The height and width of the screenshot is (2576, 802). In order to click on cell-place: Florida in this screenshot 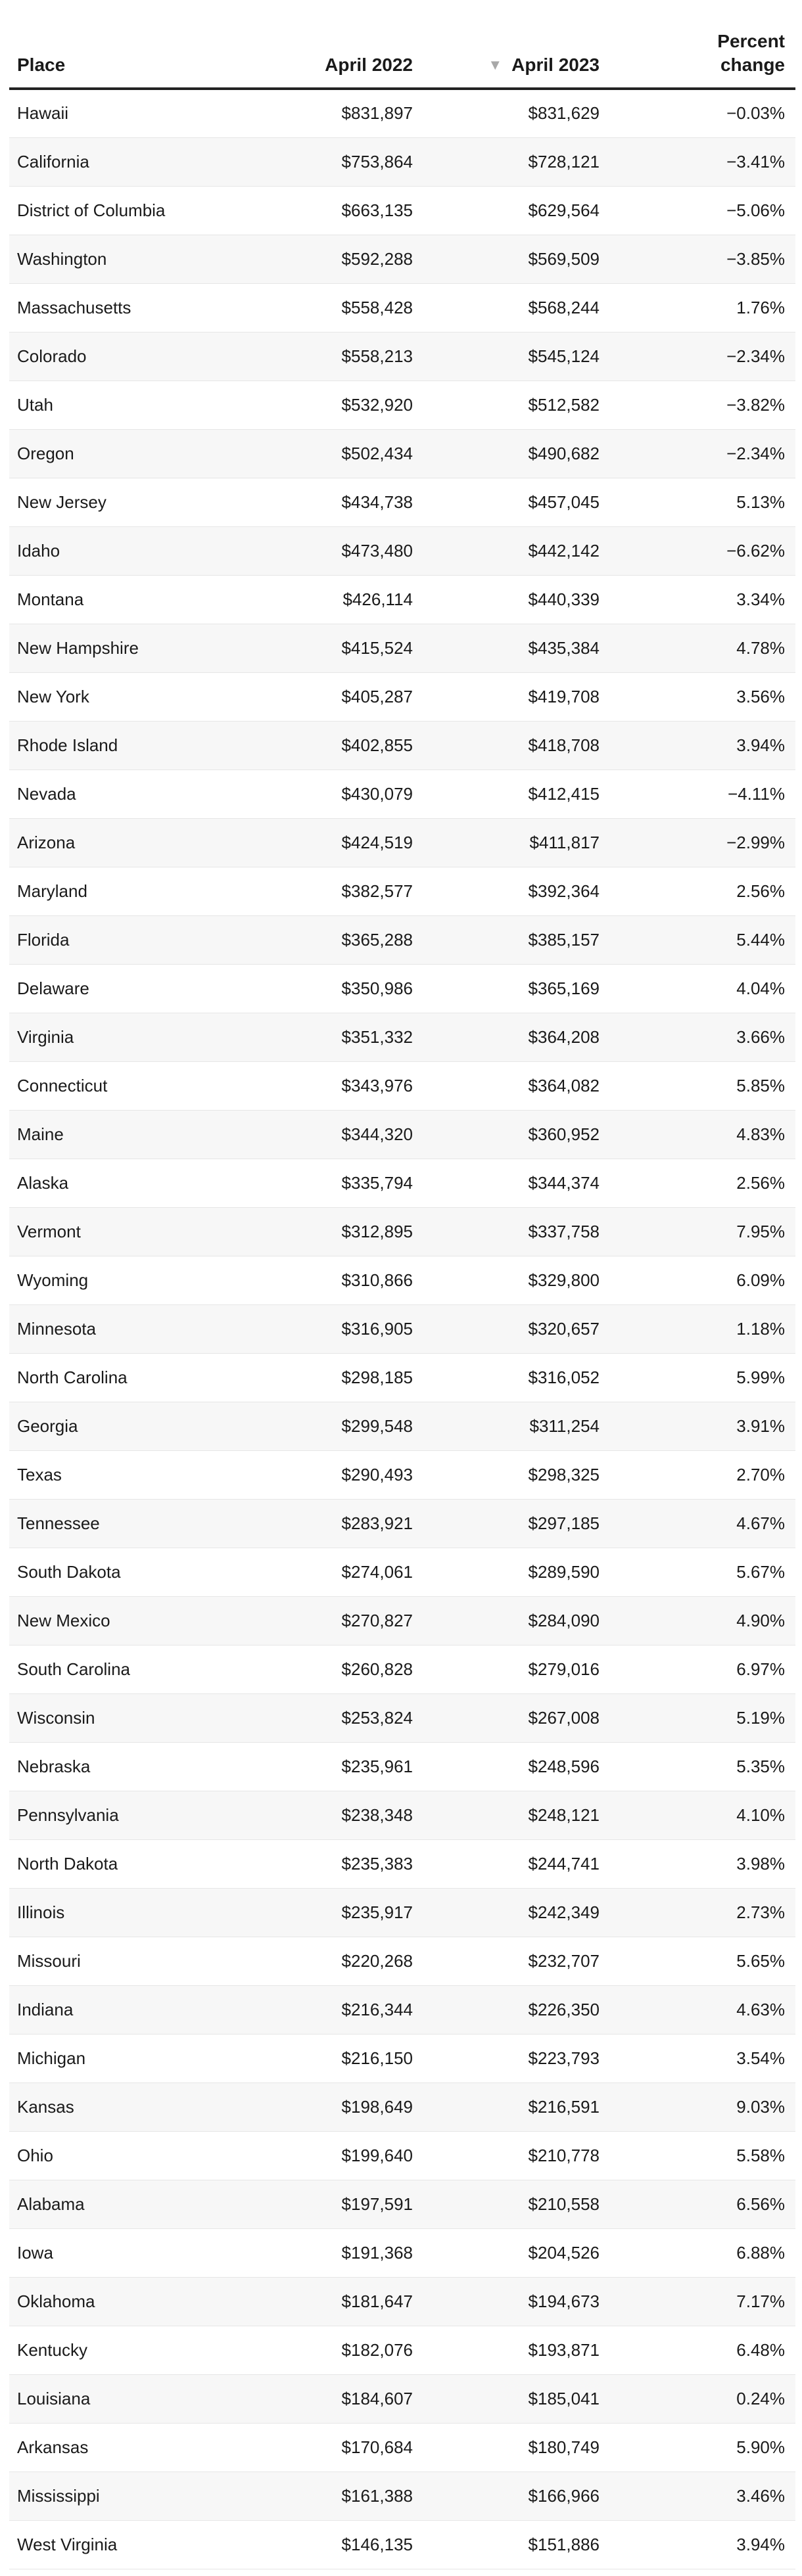, I will do `click(121, 940)`.